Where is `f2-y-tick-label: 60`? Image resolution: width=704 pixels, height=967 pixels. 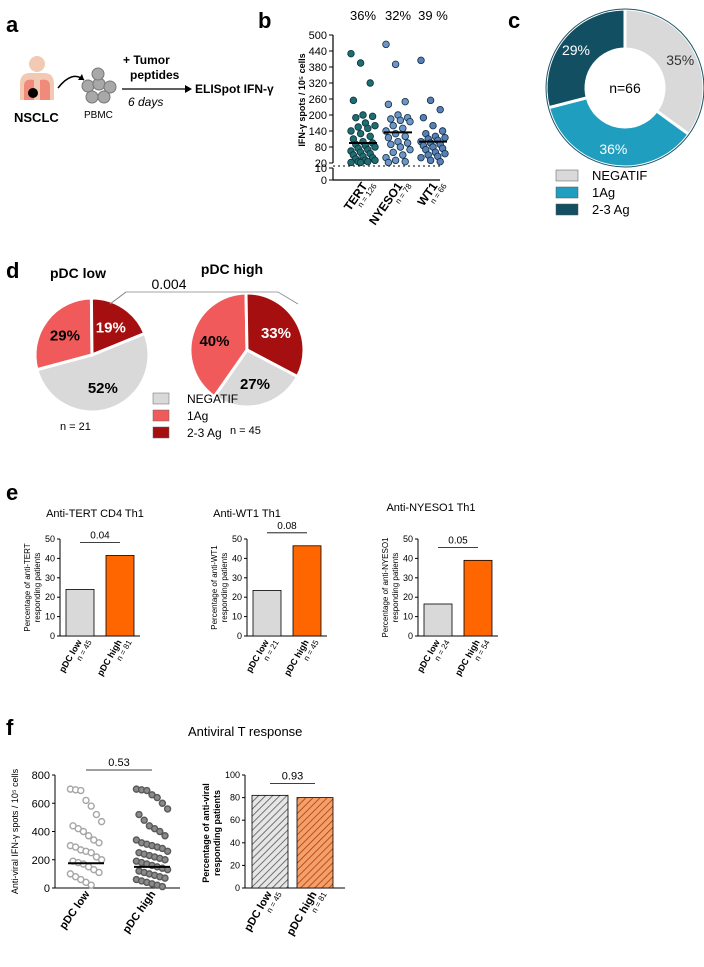 f2-y-tick-label: 60 is located at coordinates (235, 820).